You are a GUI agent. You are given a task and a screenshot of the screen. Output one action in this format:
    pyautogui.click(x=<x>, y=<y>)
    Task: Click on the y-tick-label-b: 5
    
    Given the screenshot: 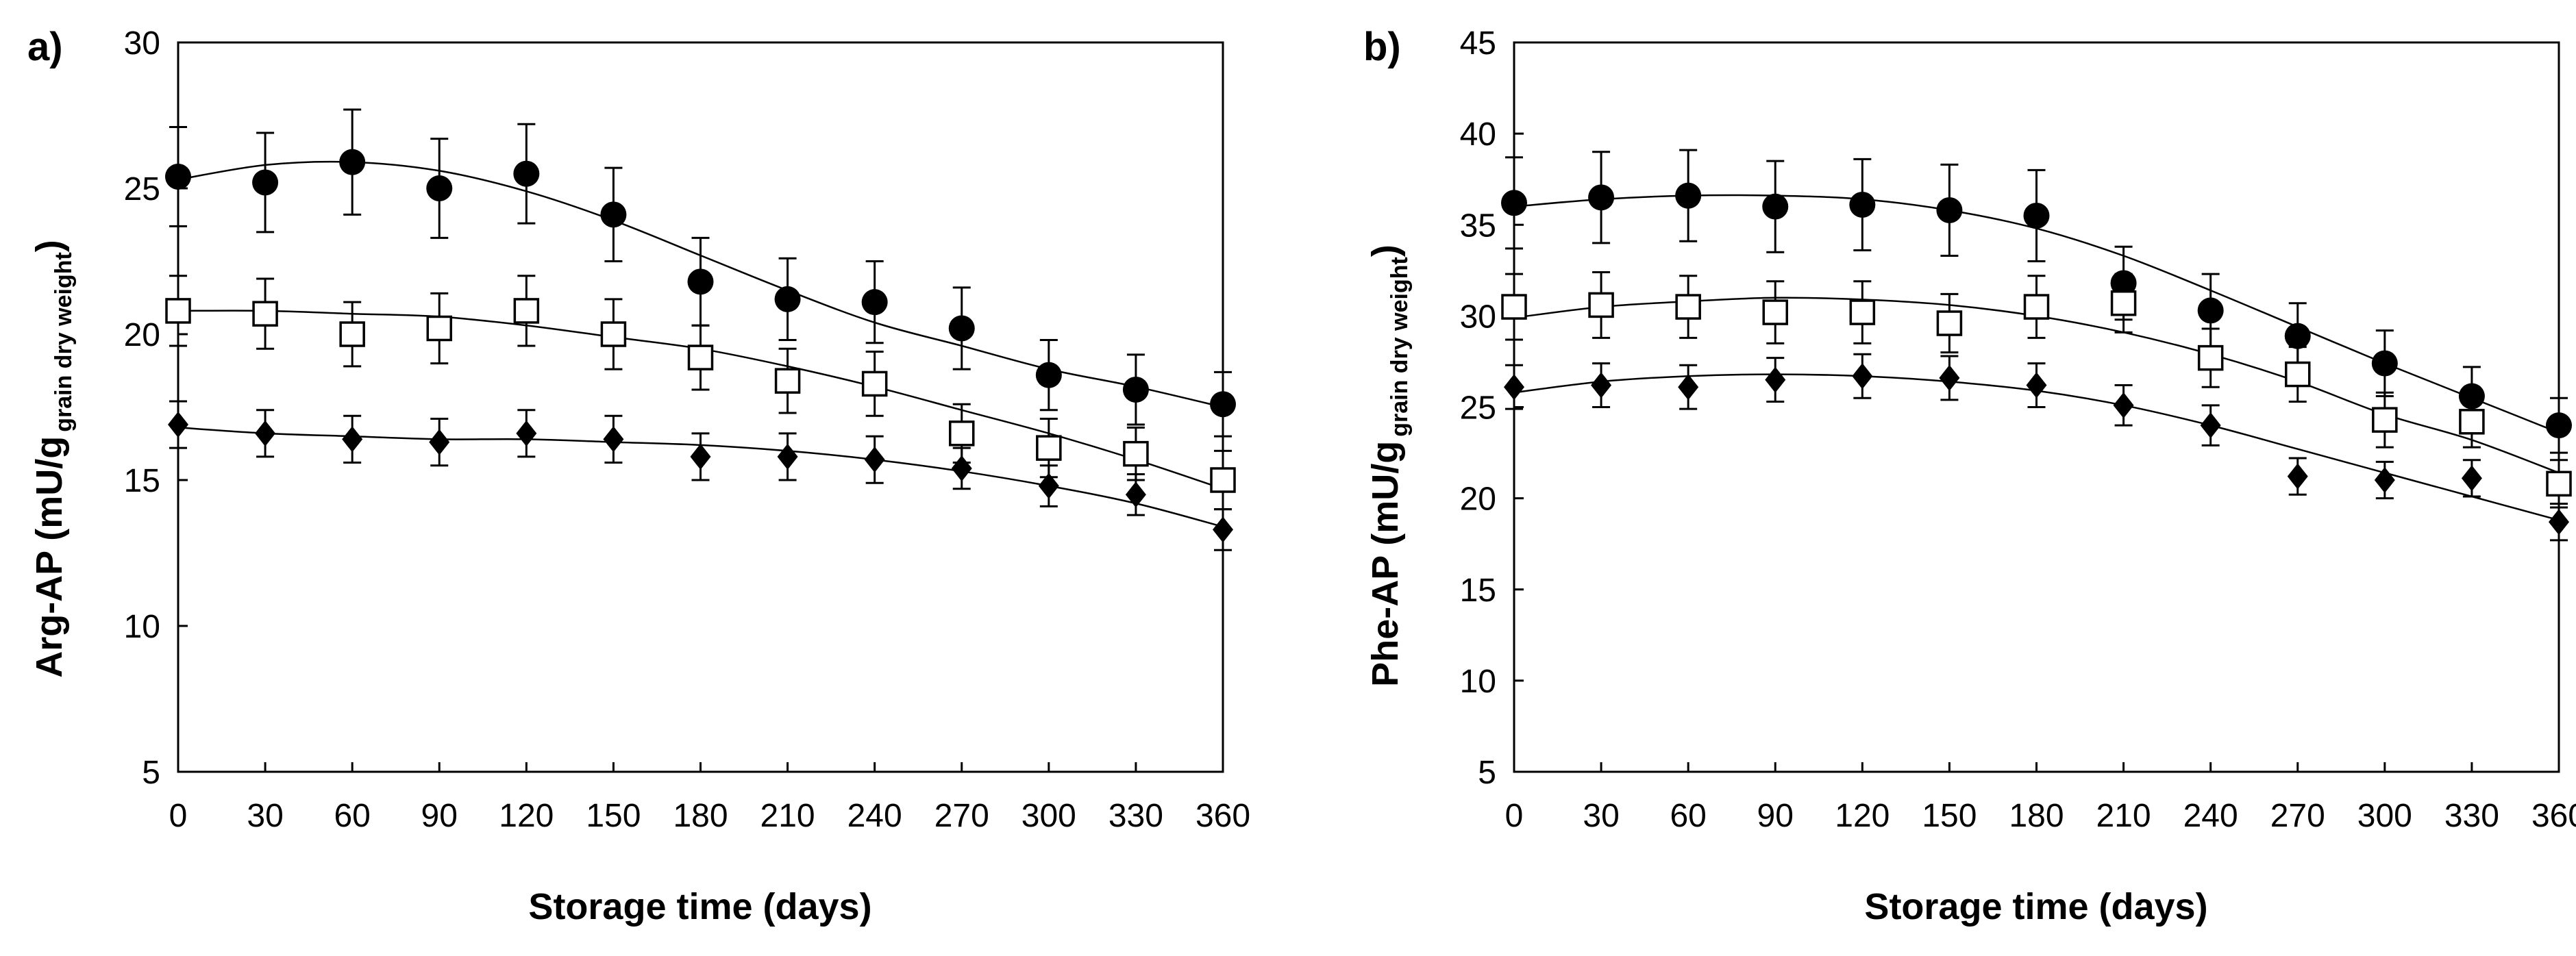 What is the action you would take?
    pyautogui.click(x=1487, y=773)
    